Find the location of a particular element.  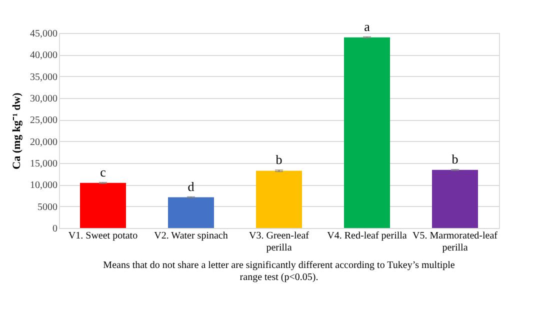

y-tick-label: 35,000 is located at coordinates (44, 77).